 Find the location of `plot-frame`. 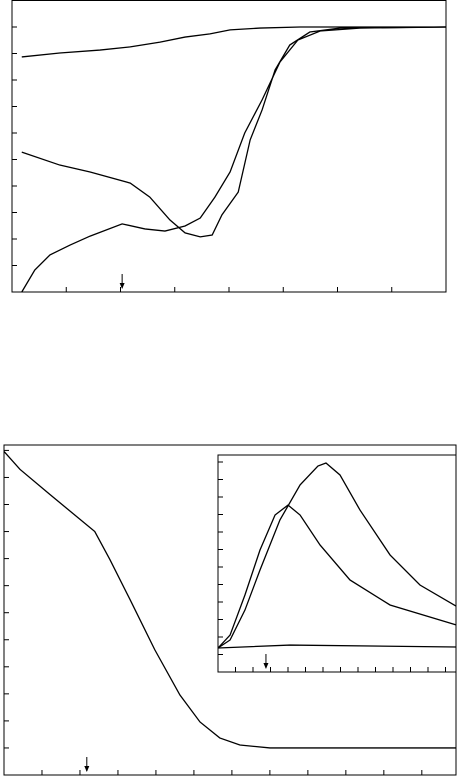

plot-frame is located at coordinates (337, 563).